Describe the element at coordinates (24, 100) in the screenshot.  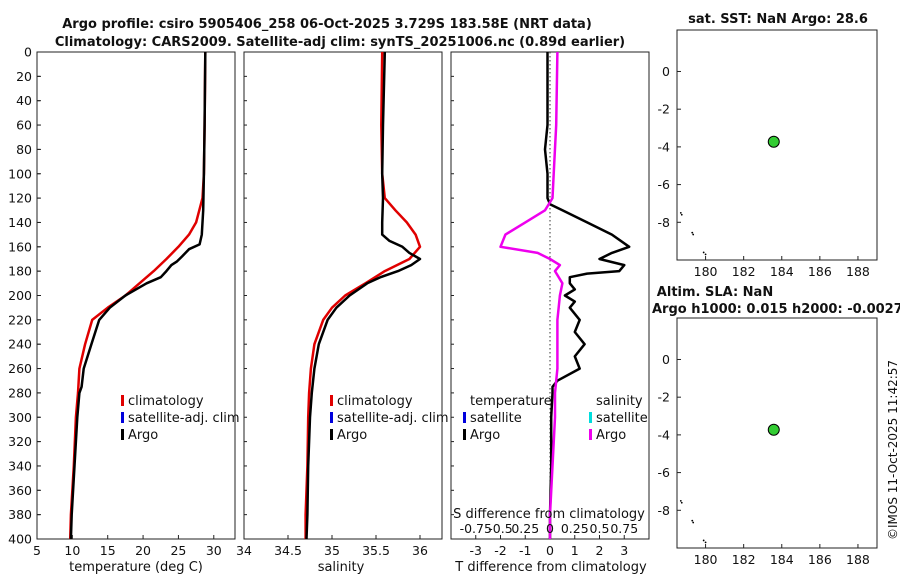
I see `depth-tick-label: 40` at that location.